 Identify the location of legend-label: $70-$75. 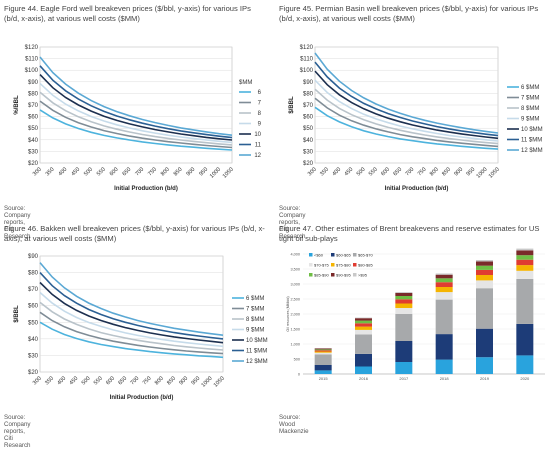
(321, 265).